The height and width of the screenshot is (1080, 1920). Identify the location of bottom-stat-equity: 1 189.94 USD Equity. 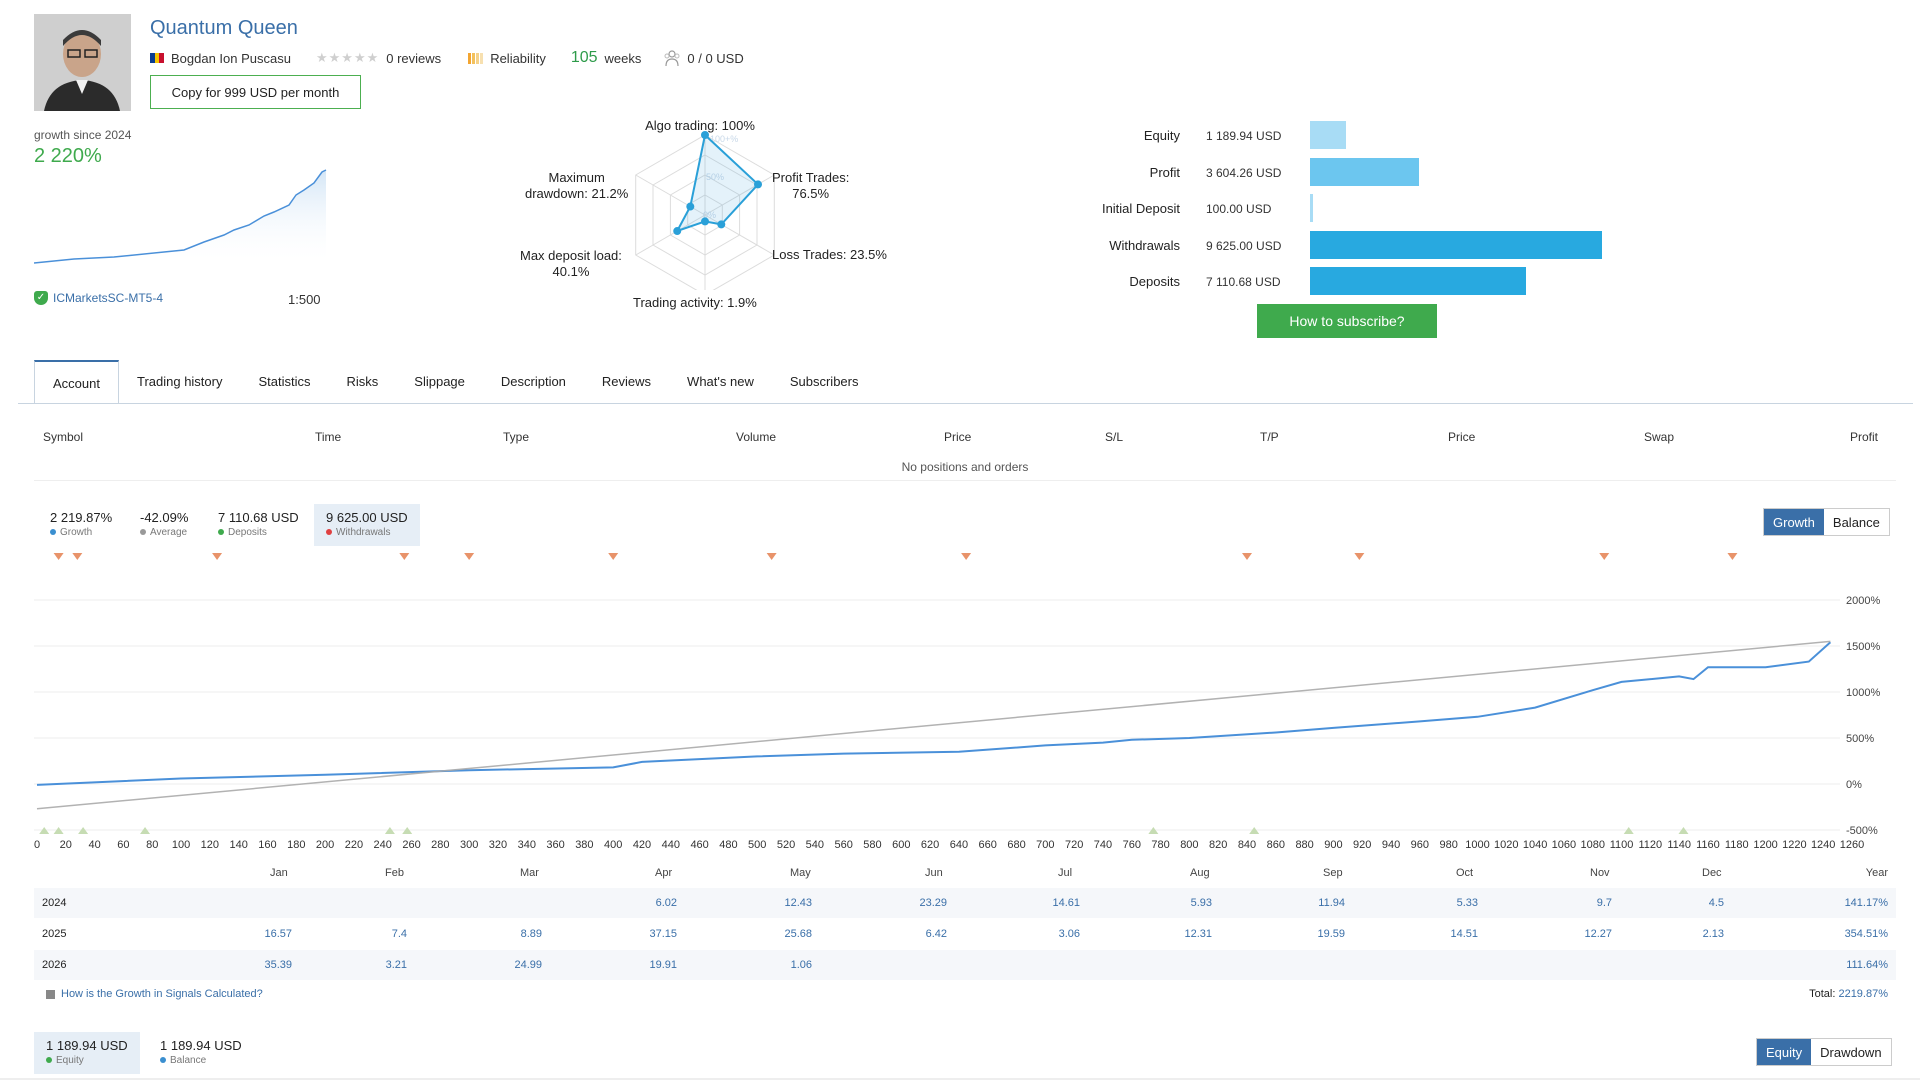
(87, 1053).